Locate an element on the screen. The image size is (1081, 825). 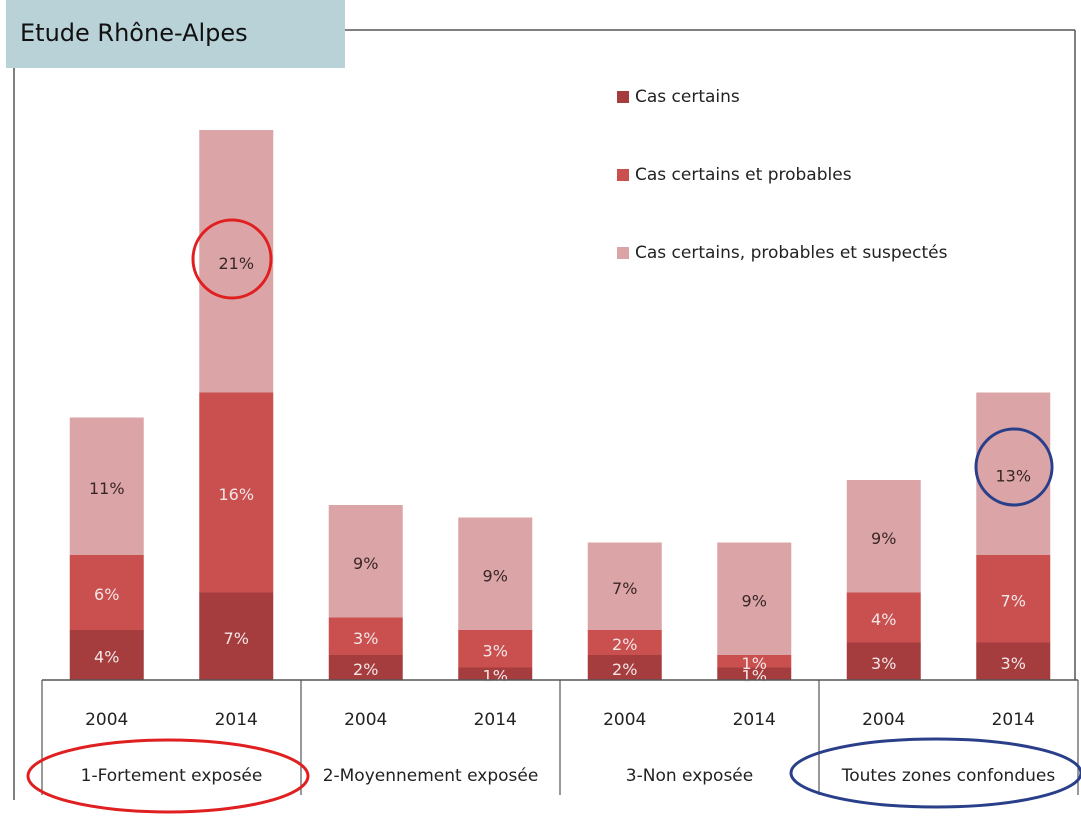
title-box is located at coordinates (175, 34).